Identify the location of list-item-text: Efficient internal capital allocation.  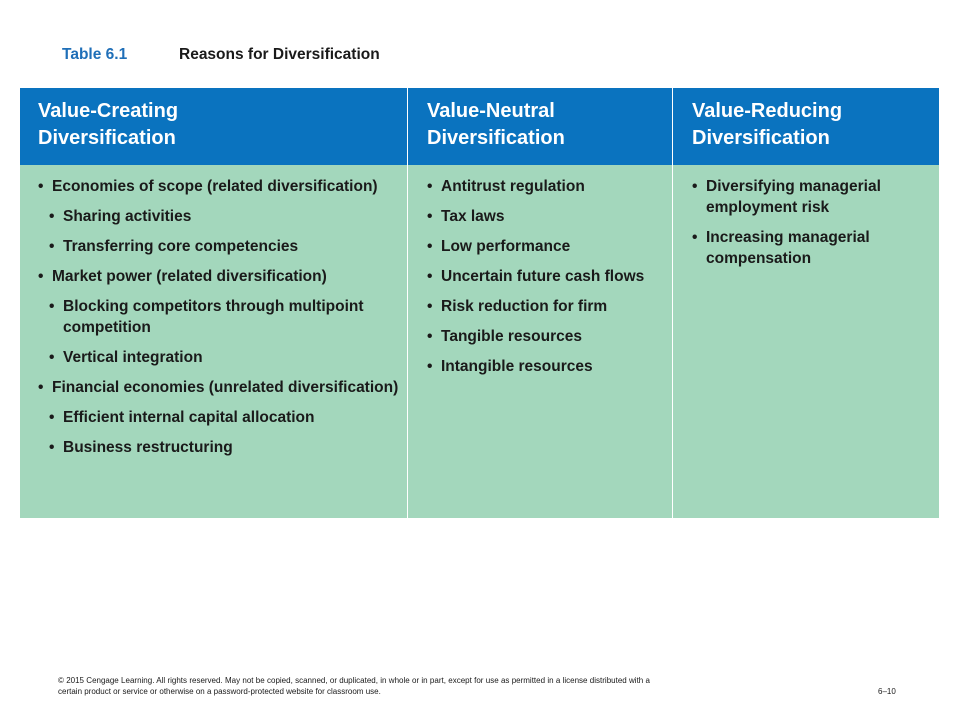
(189, 417).